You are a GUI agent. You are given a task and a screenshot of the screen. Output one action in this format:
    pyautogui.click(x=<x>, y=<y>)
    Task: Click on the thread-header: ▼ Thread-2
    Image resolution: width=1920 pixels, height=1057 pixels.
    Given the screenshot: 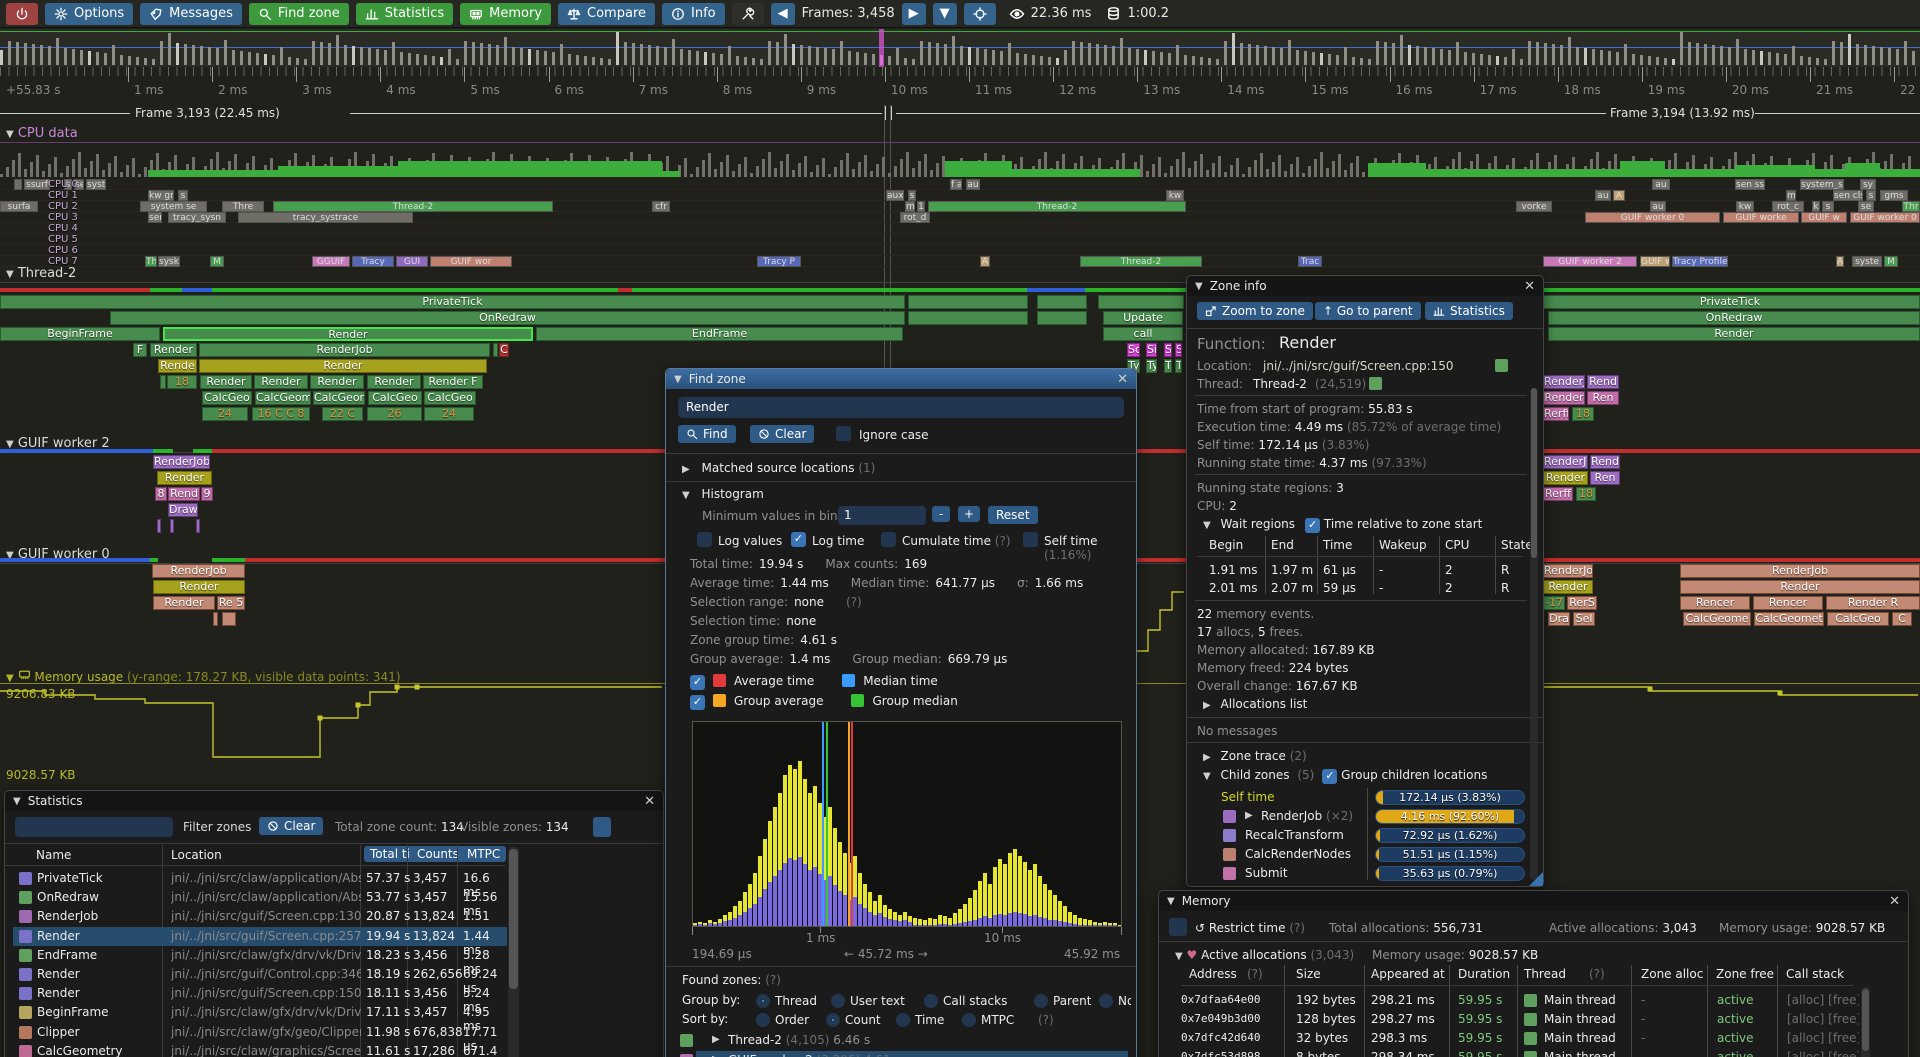 What is the action you would take?
    pyautogui.click(x=41, y=273)
    